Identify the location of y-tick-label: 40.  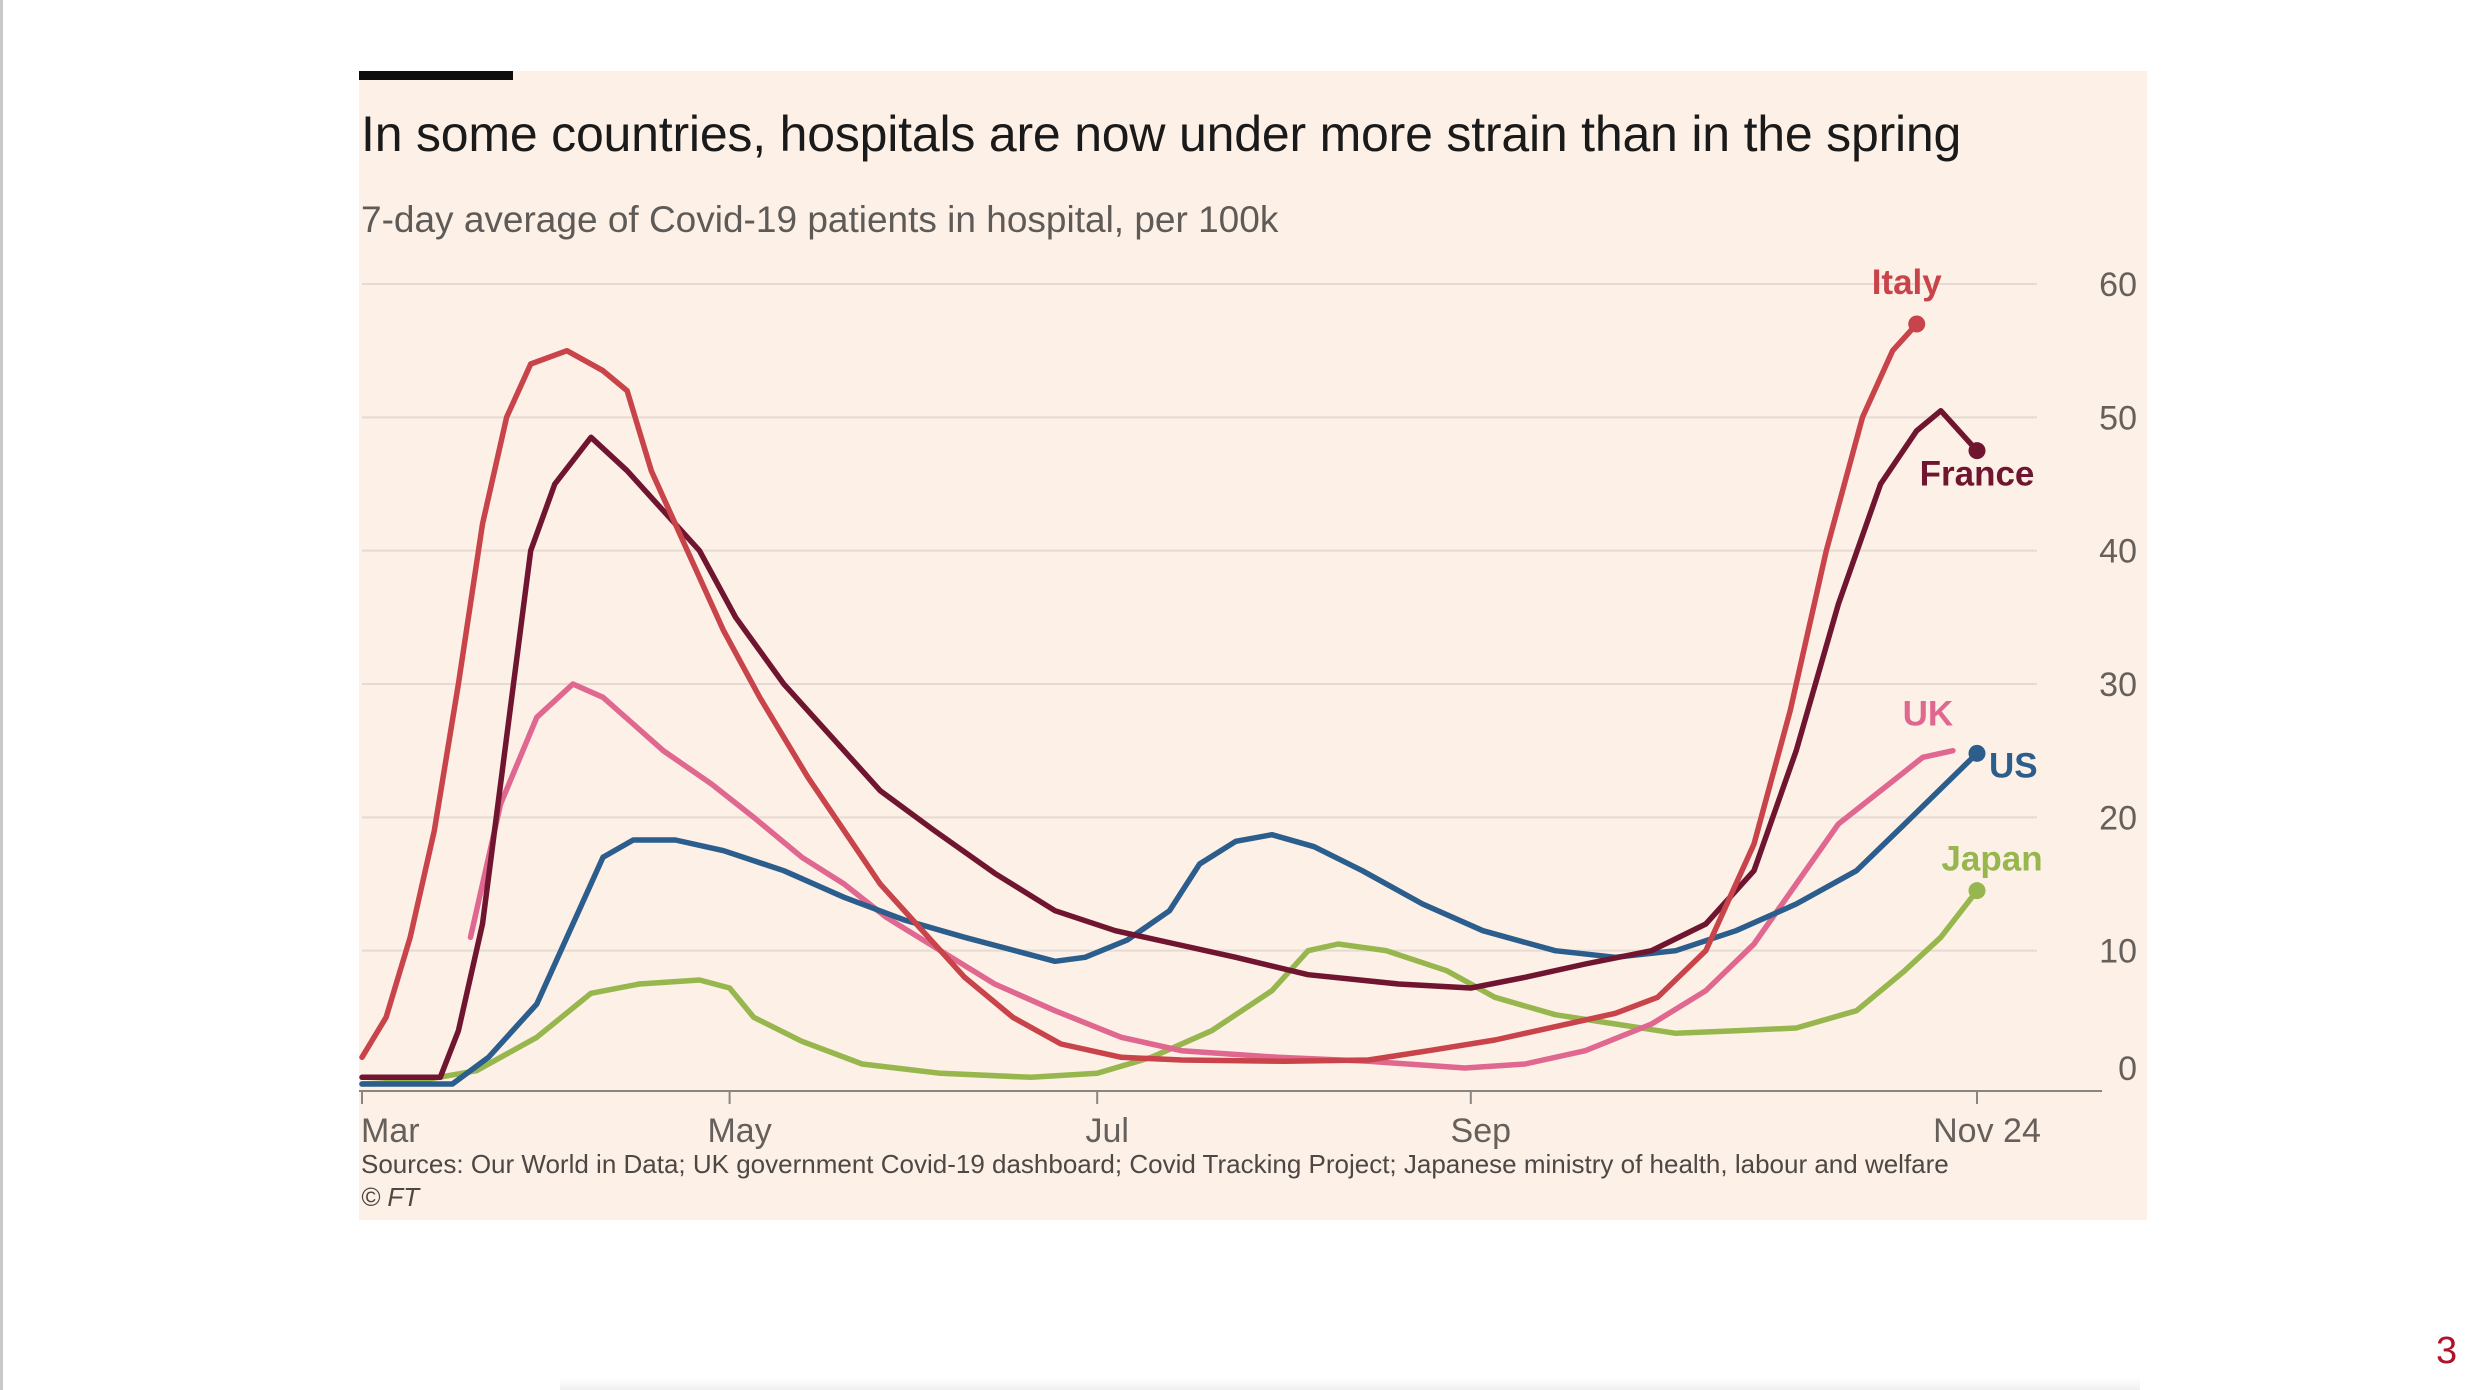
(2118, 552).